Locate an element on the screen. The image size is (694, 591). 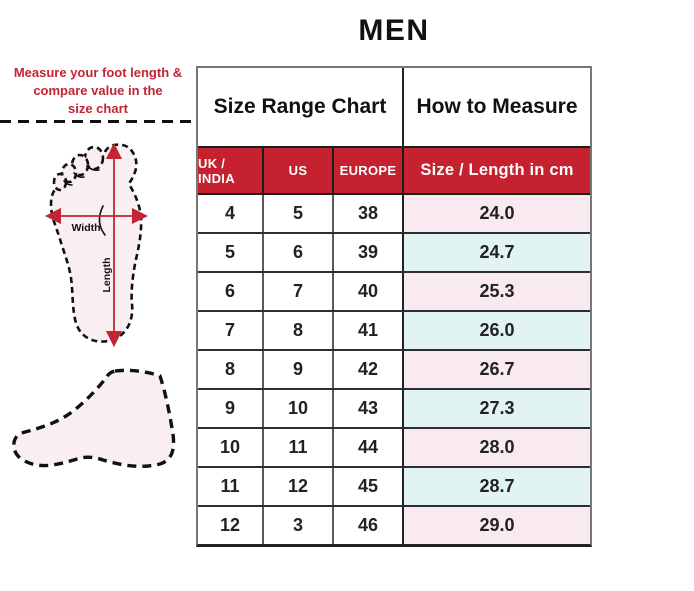
cell-uk: 9 is located at coordinates (231, 408).